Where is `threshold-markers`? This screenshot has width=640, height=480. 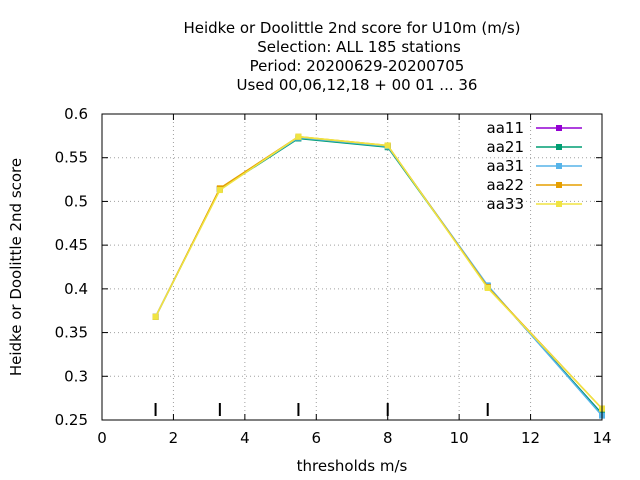 threshold-markers is located at coordinates (321, 409).